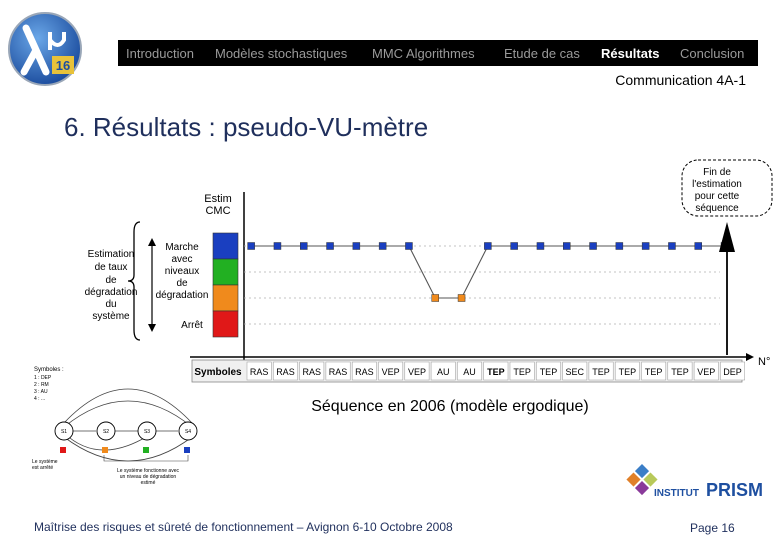 Image resolution: width=780 pixels, height=540 pixels. Describe the element at coordinates (735, 490) in the screenshot. I see `prisme-text-2: PRISME` at that location.